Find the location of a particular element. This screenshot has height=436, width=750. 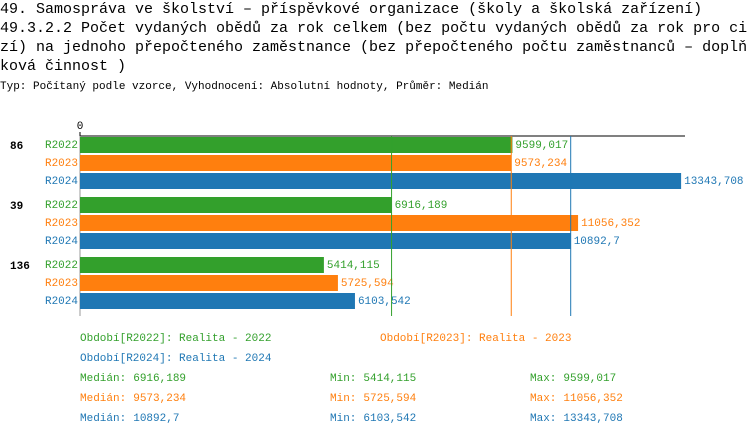

x-tick-label: 0 is located at coordinates (80, 127).